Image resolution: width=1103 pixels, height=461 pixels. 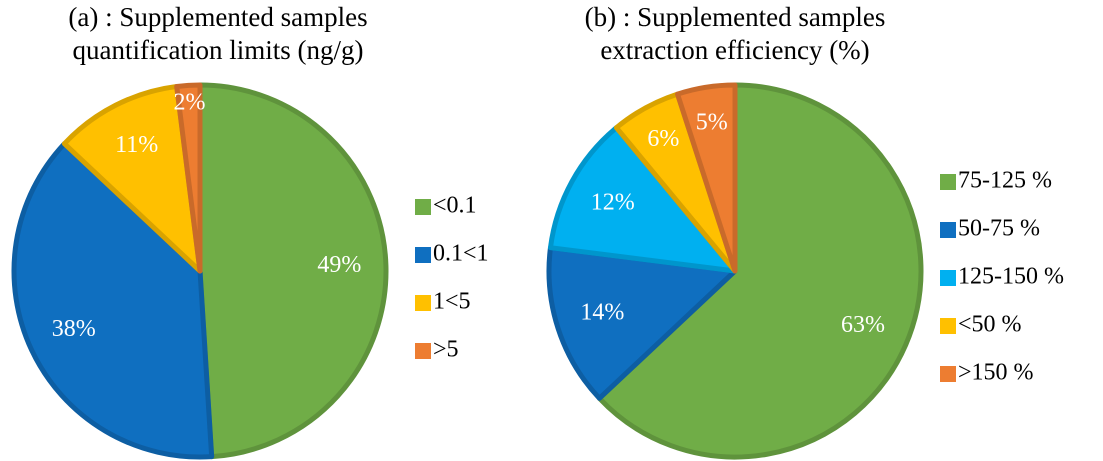 What do you see at coordinates (734, 50) in the screenshot?
I see `chart-title: extraction efficiency (%)` at bounding box center [734, 50].